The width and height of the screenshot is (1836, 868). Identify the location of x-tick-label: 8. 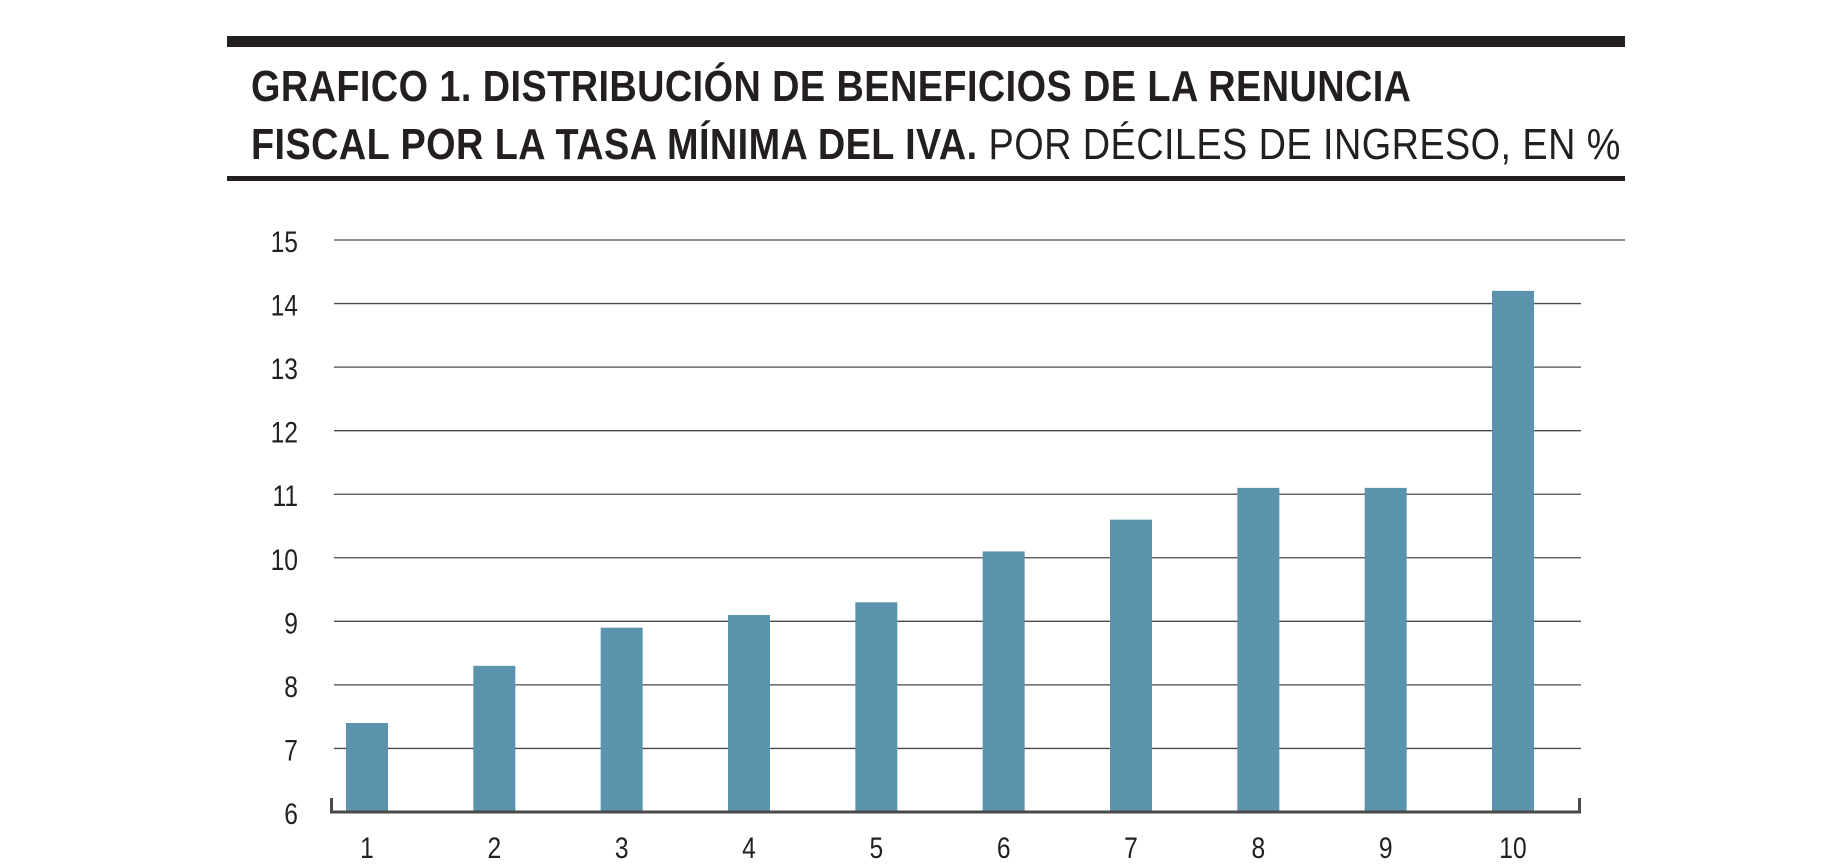
(1258, 848).